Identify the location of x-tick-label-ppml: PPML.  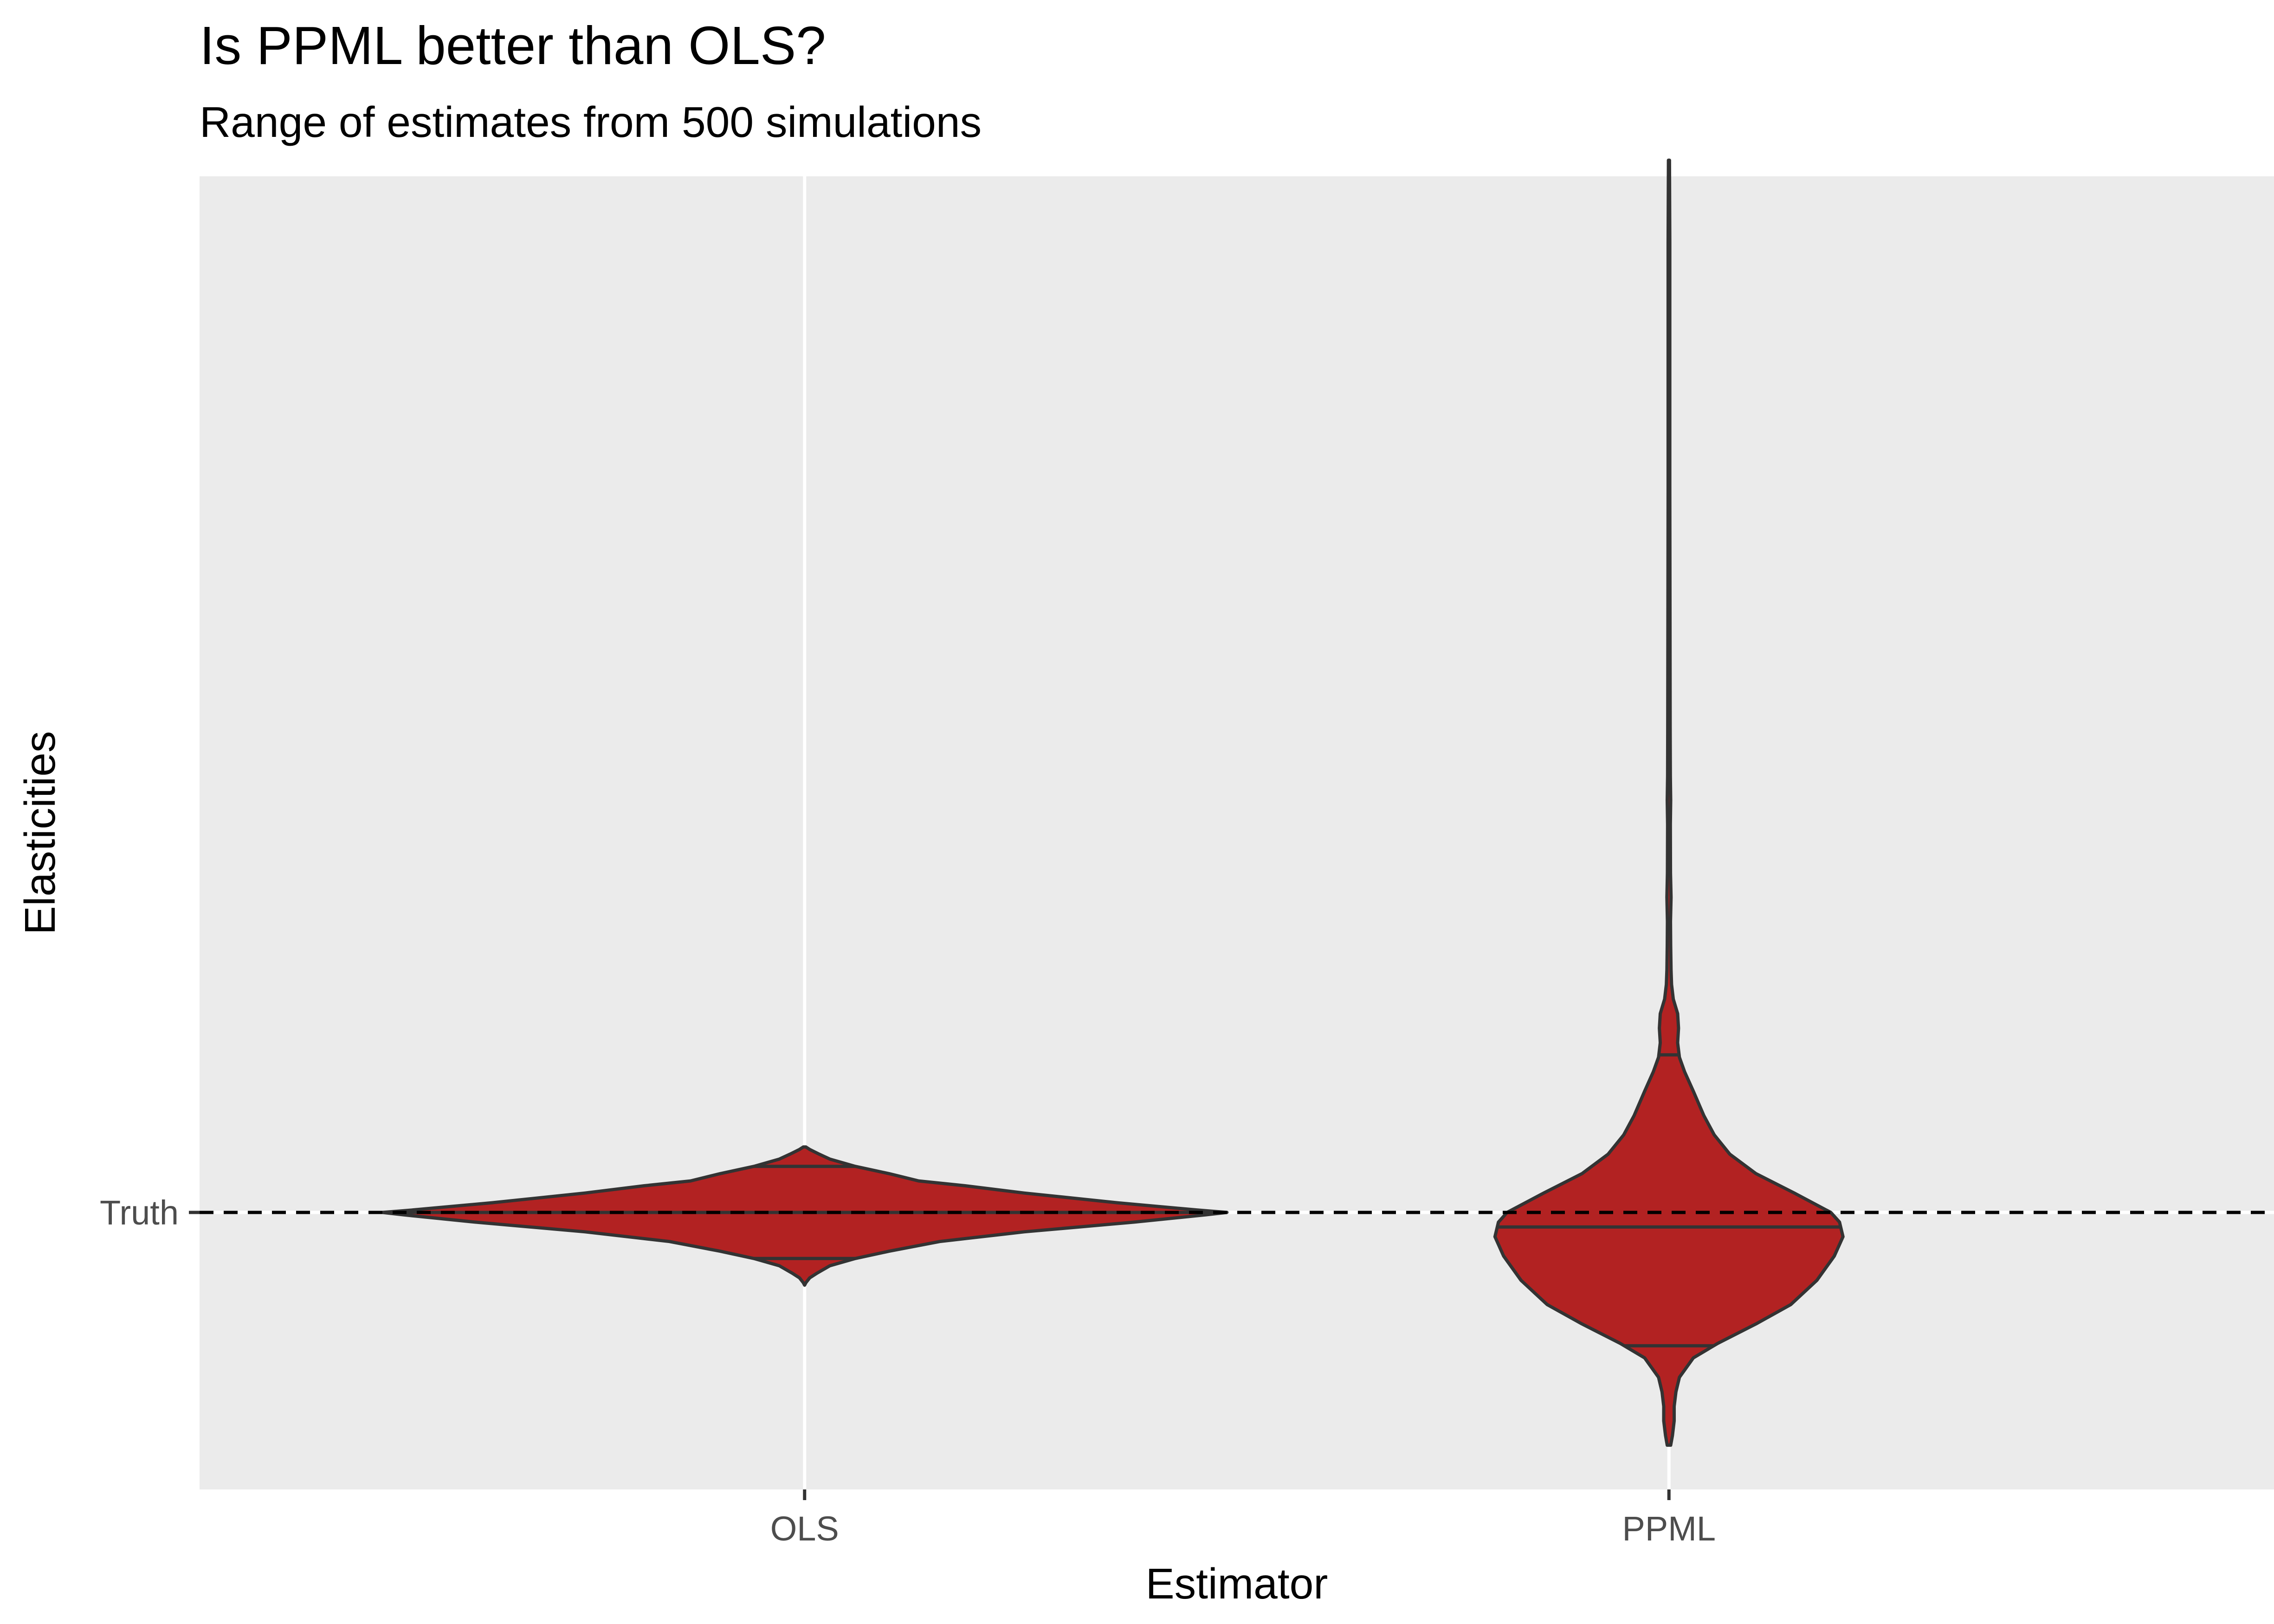
(1669, 1529).